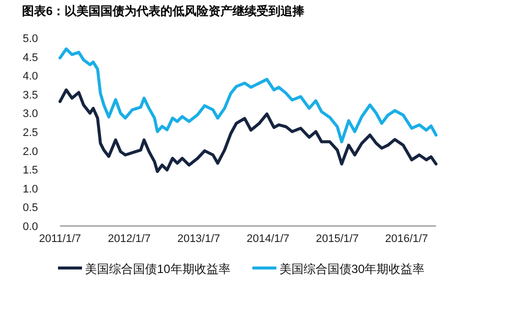 The image size is (526, 327). Describe the element at coordinates (129, 239) in the screenshot. I see `x-tick-label: 2012/1/7` at that location.